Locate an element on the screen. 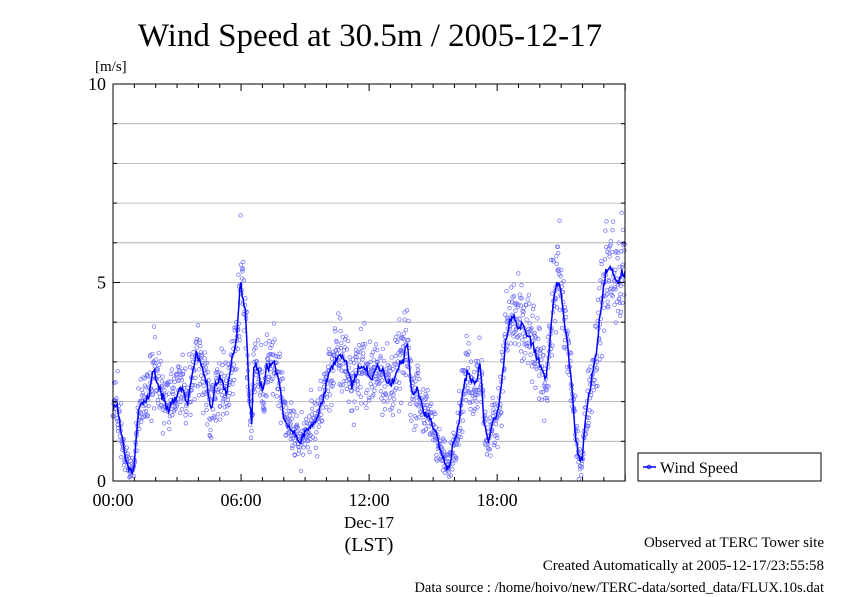 The image size is (842, 597). x-tick-label: 18:00 is located at coordinates (497, 500).